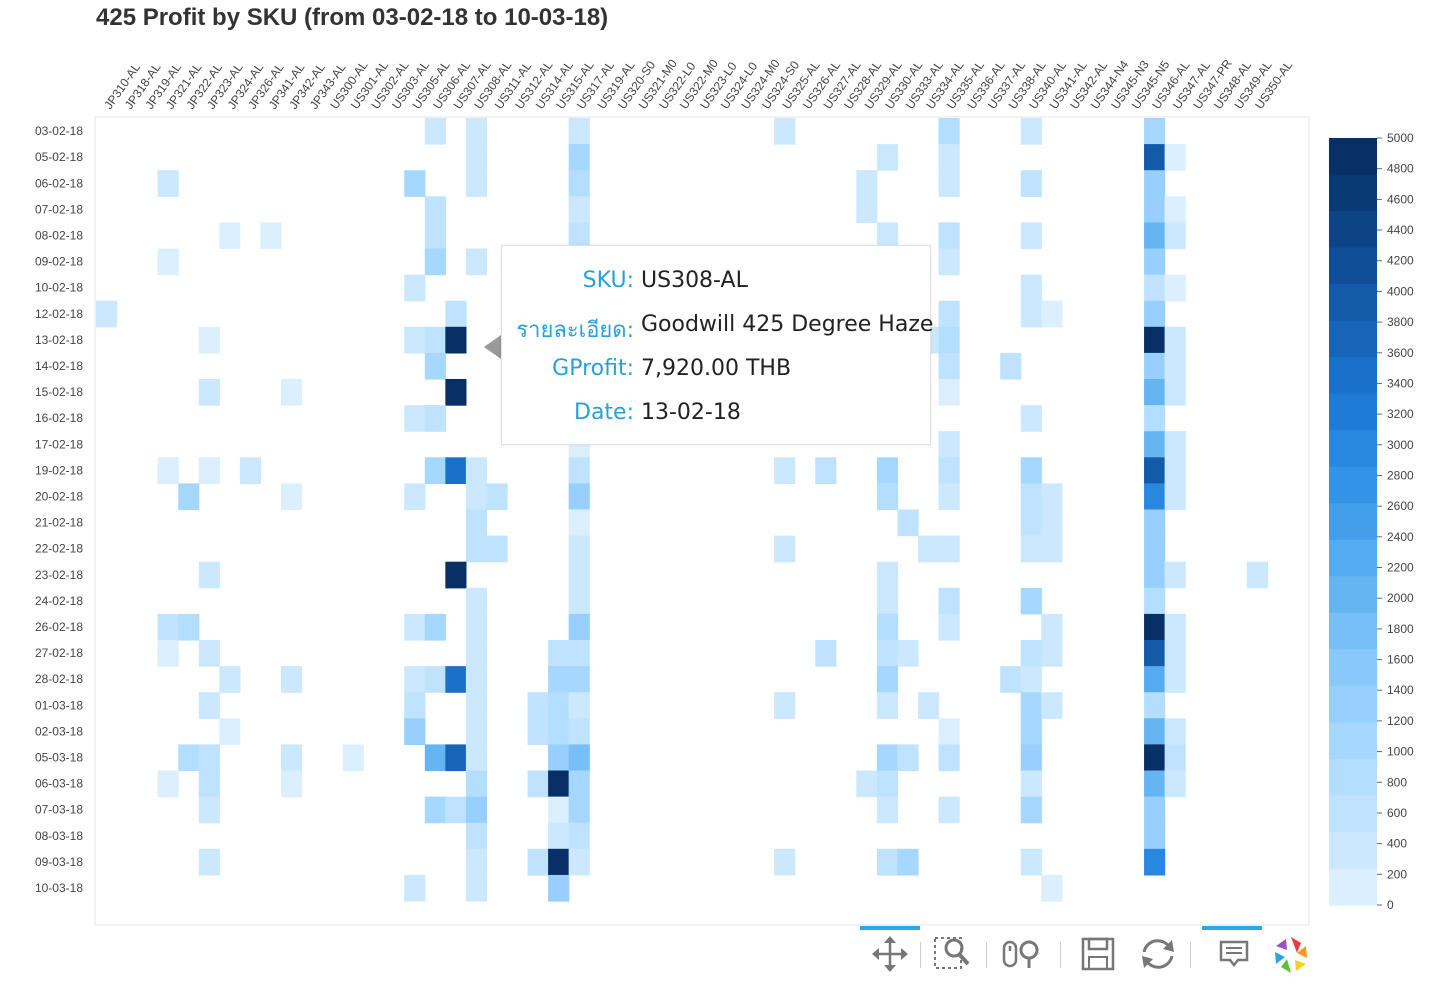 Image resolution: width=1450 pixels, height=986 pixels. What do you see at coordinates (952, 954) in the screenshot?
I see `box-zoom-icon` at bounding box center [952, 954].